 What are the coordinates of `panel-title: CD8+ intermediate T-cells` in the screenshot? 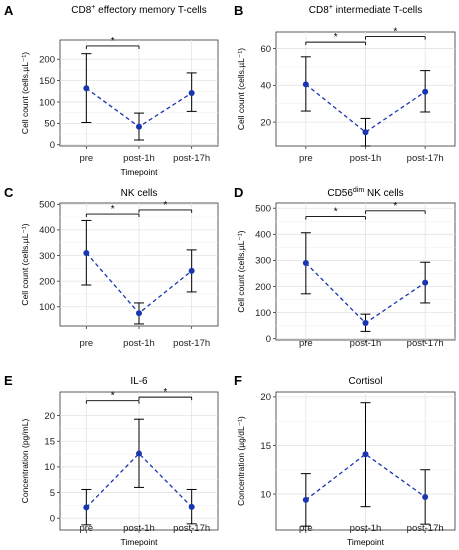 It's located at (365, 10).